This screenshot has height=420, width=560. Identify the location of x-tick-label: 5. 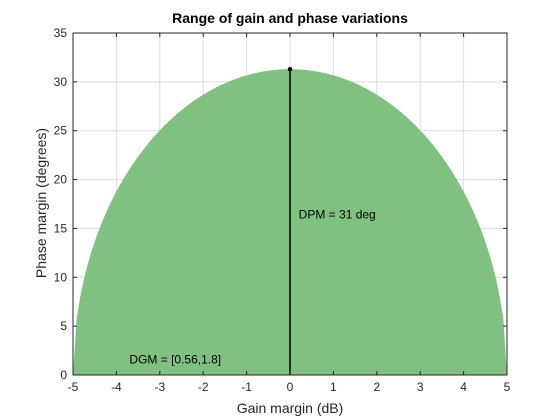
(507, 387).